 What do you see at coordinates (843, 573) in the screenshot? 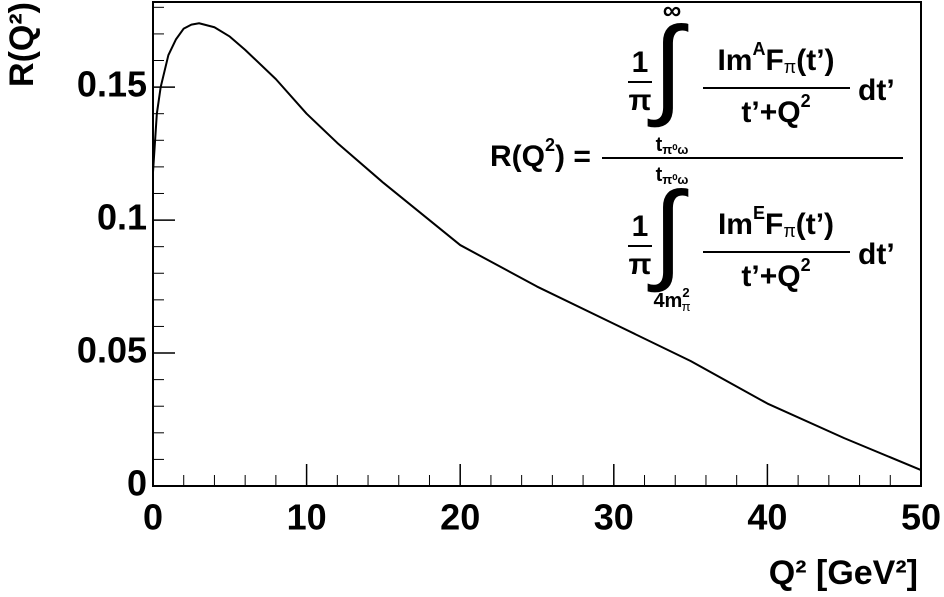
I see `x-axis-label: Q² [GeV²]` at bounding box center [843, 573].